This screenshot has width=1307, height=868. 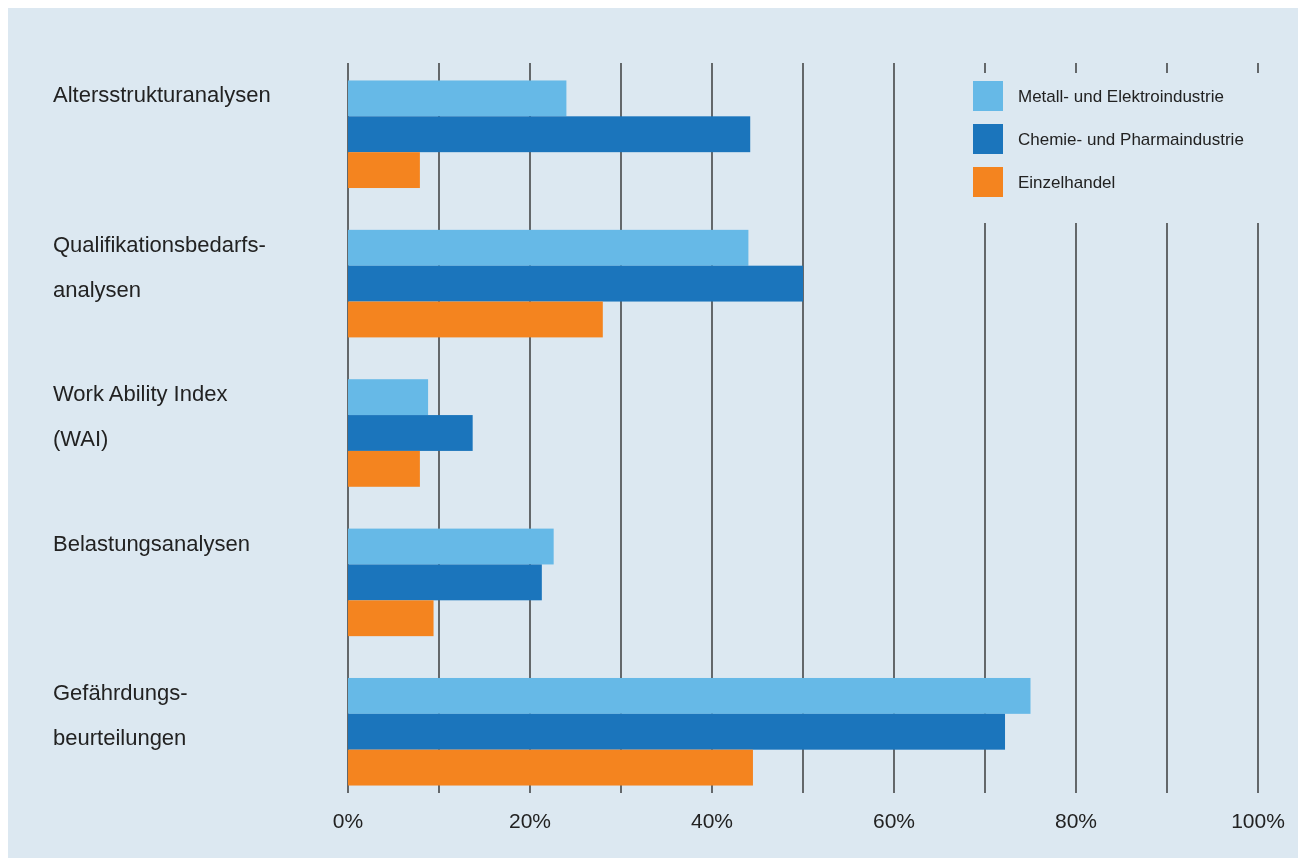 I want to click on x-tick-label: 20%, so click(x=530, y=820).